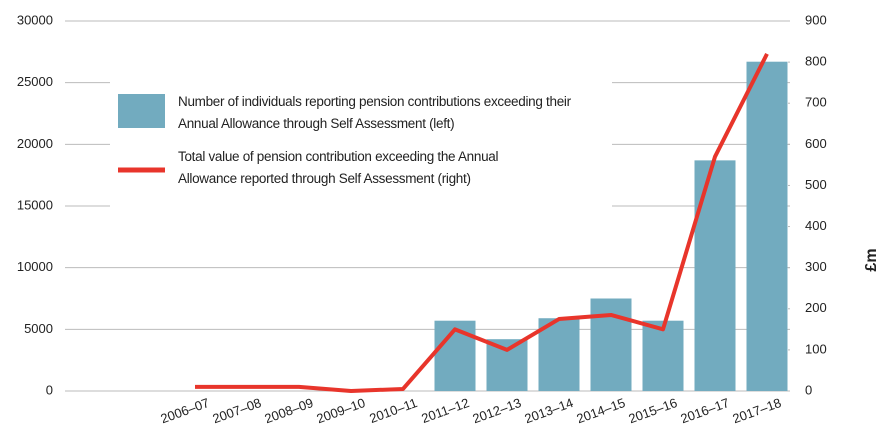  I want to click on y2-tick-label: 400, so click(816, 225).